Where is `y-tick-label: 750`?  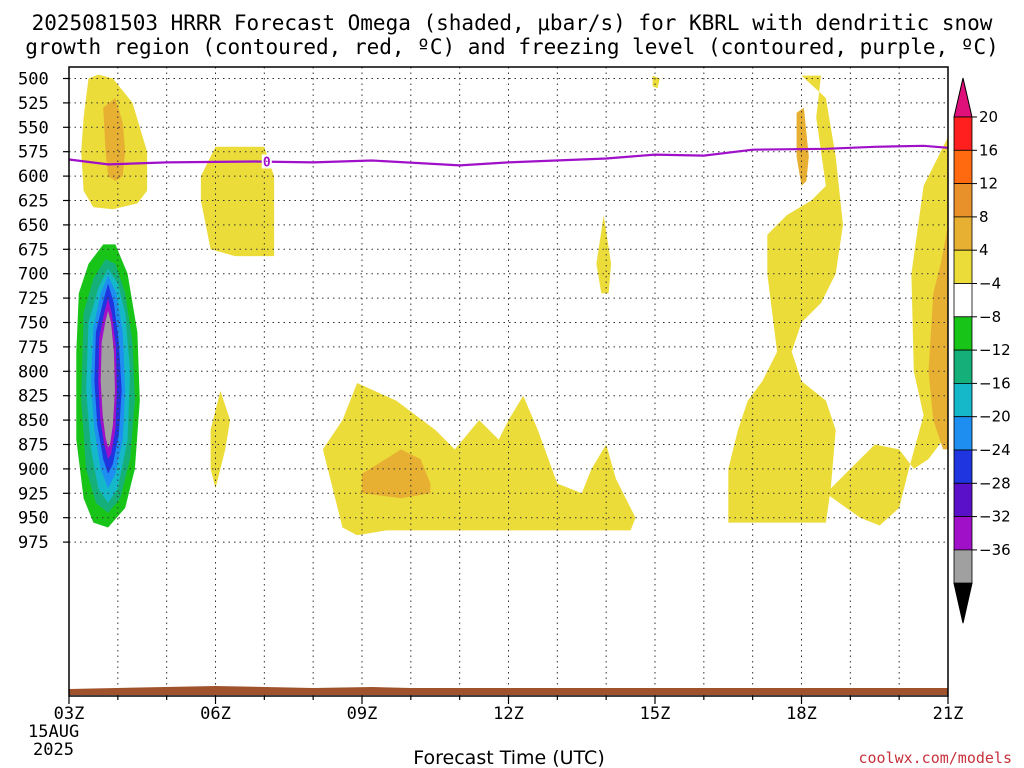 y-tick-label: 750 is located at coordinates (33, 324).